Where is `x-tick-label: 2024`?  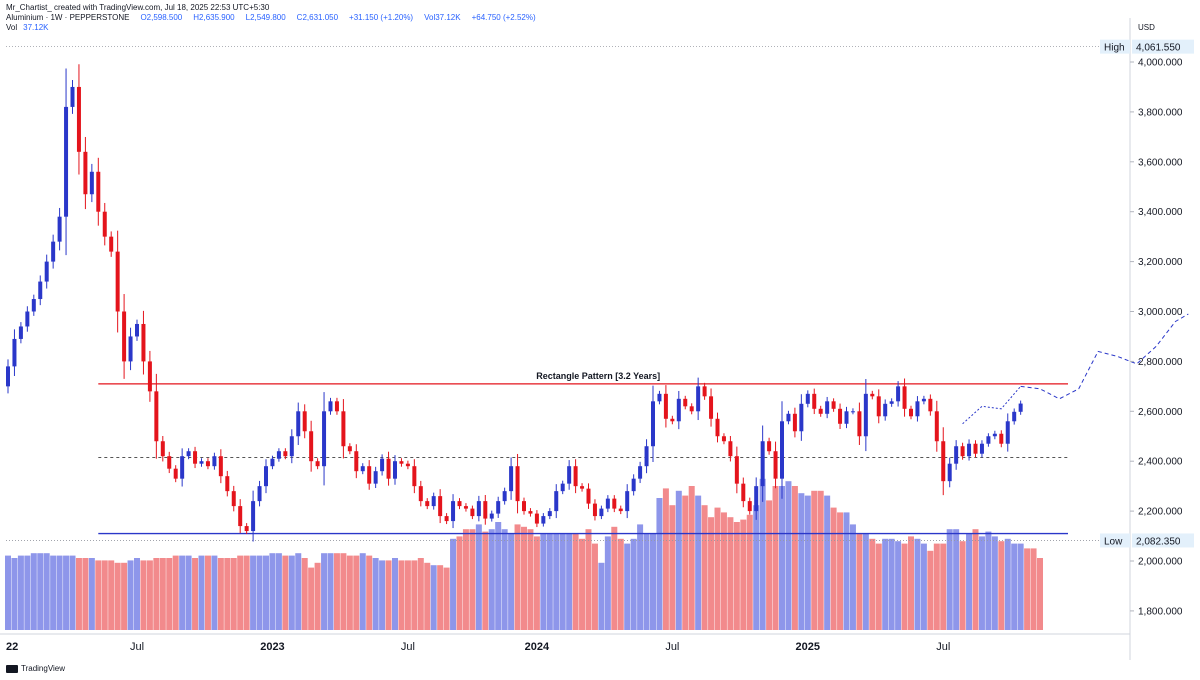
x-tick-label: 2024 is located at coordinates (537, 647).